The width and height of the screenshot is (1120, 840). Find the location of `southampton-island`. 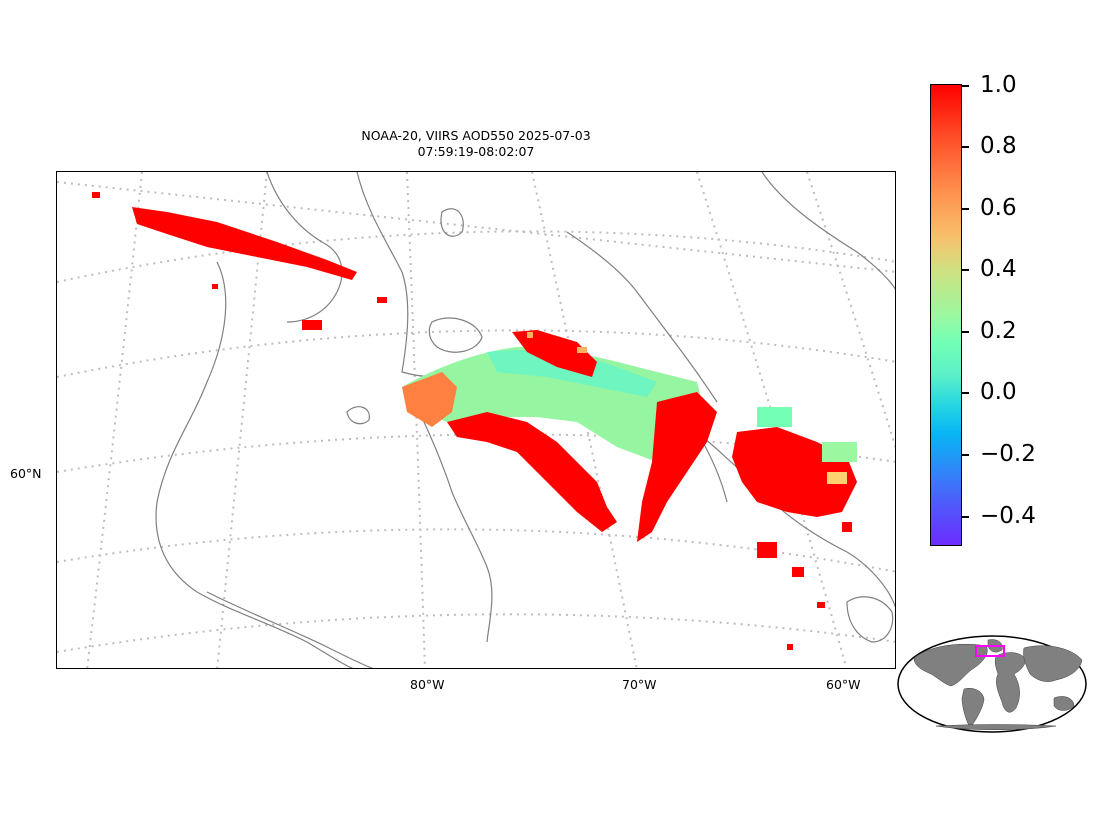

southampton-island is located at coordinates (455, 335).